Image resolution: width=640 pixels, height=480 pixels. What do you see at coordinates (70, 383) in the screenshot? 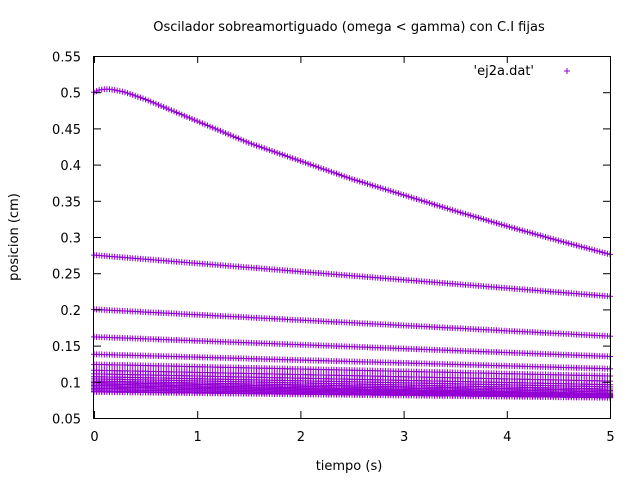
I see `y-tick-label: 0.1` at bounding box center [70, 383].